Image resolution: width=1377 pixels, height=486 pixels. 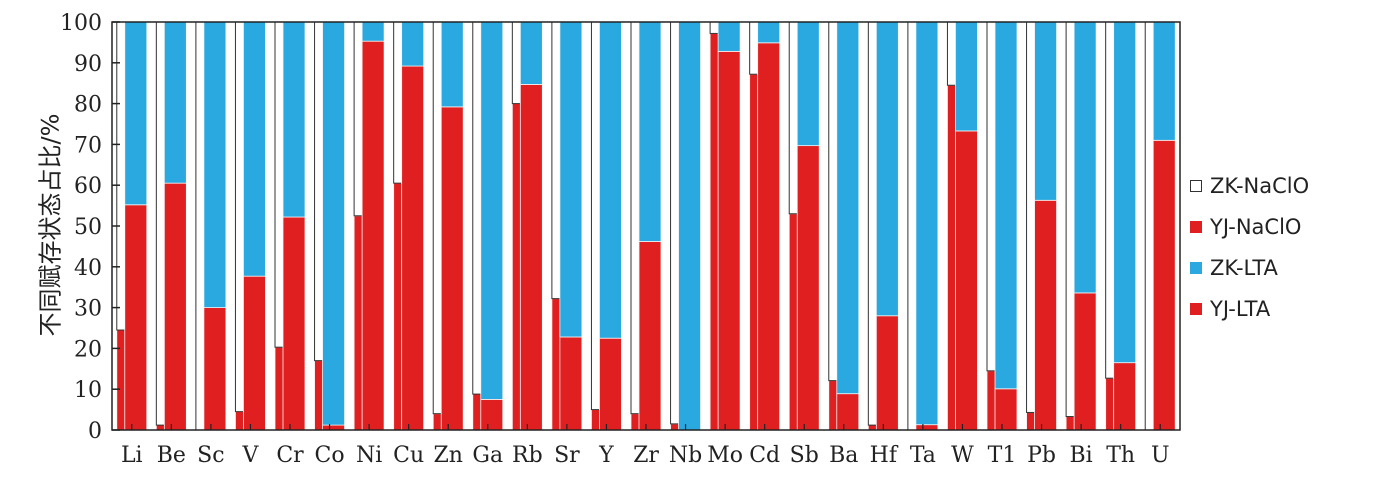 I want to click on bar-ni-zk-lta, so click(x=373, y=31).